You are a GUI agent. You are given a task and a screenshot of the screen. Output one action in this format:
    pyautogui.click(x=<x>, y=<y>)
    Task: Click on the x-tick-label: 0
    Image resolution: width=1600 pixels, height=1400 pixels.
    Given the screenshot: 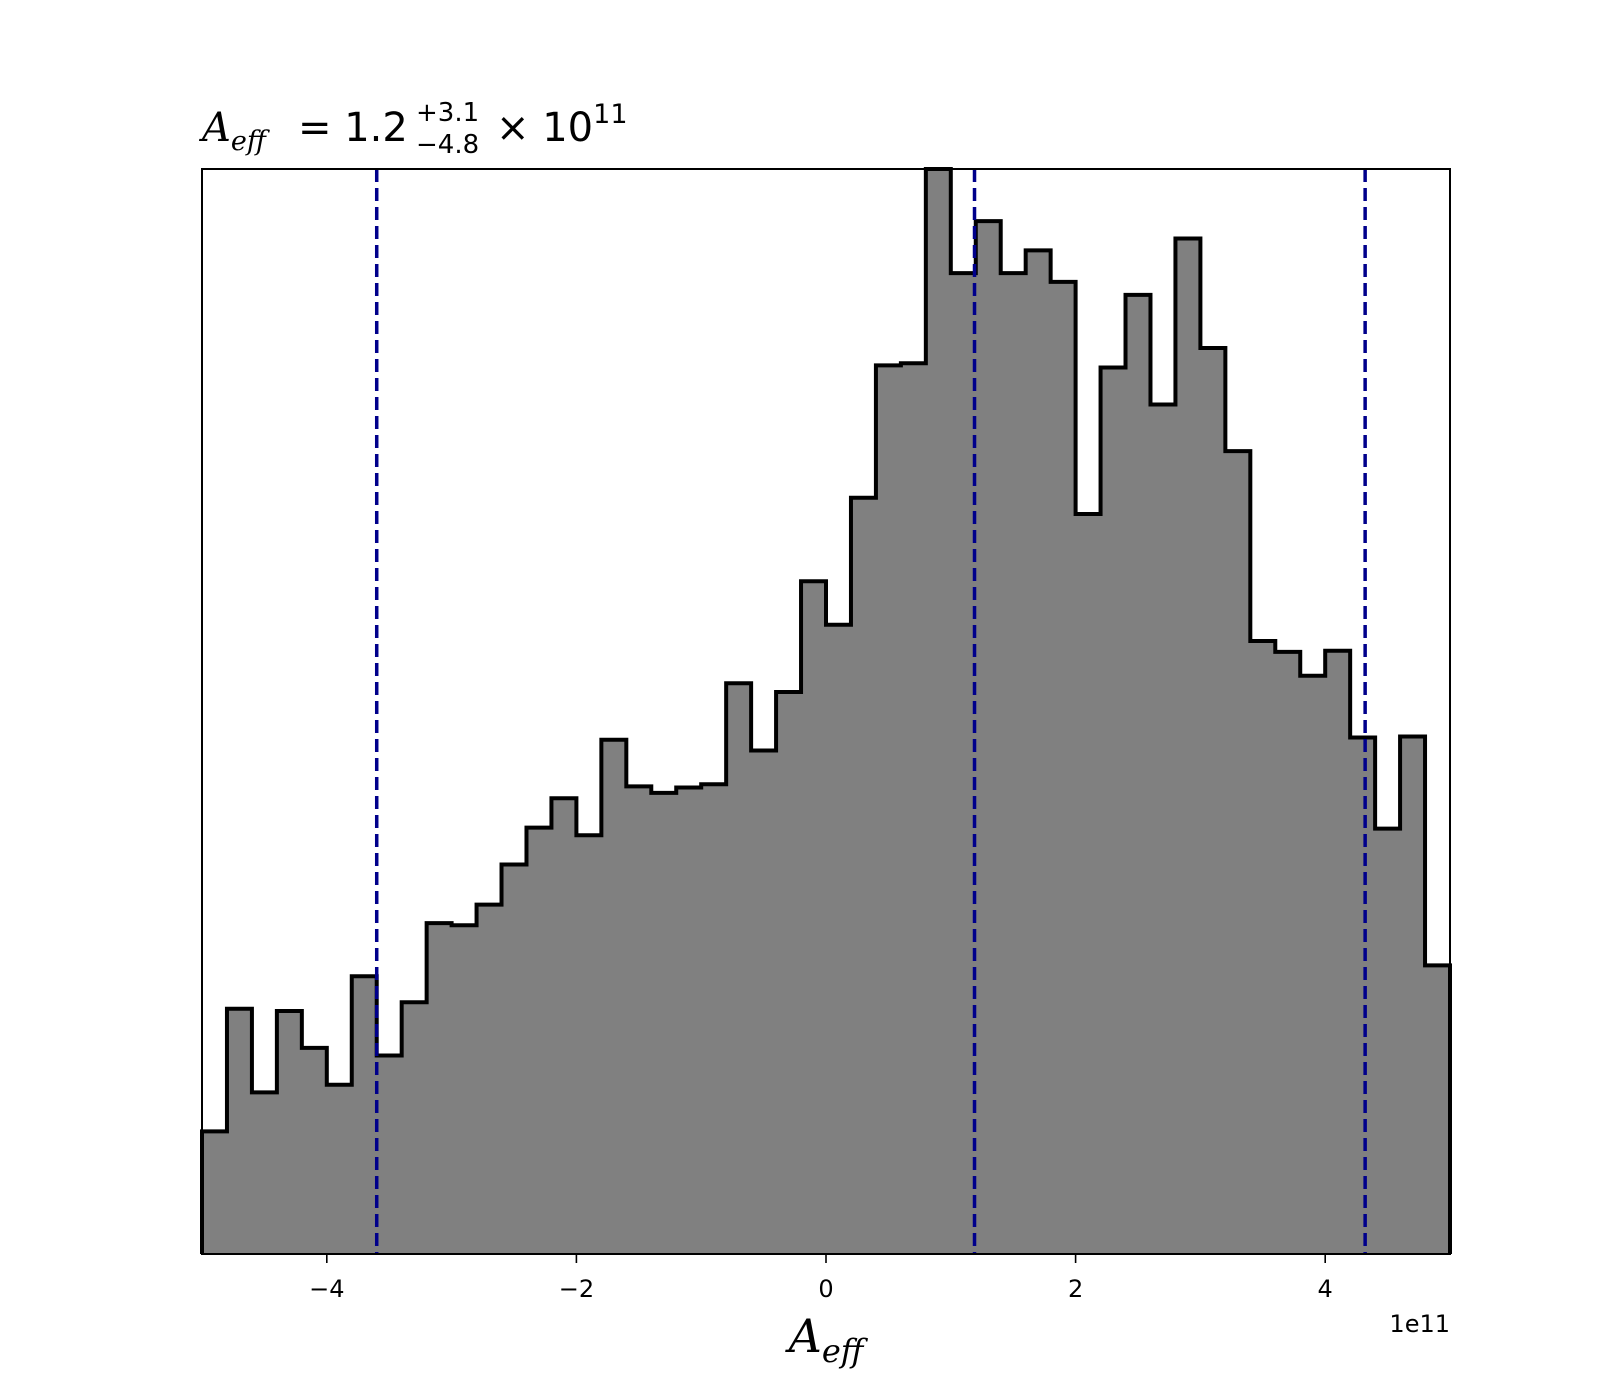 What is the action you would take?
    pyautogui.click(x=825, y=1289)
    